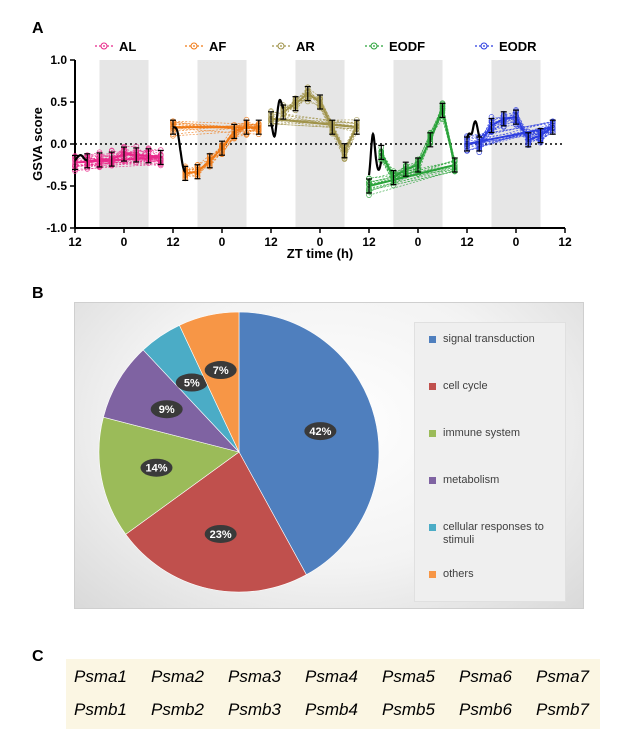 Image resolution: width=621 pixels, height=741 pixels. Describe the element at coordinates (177, 676) in the screenshot. I see `gene-name: Psma2` at that location.